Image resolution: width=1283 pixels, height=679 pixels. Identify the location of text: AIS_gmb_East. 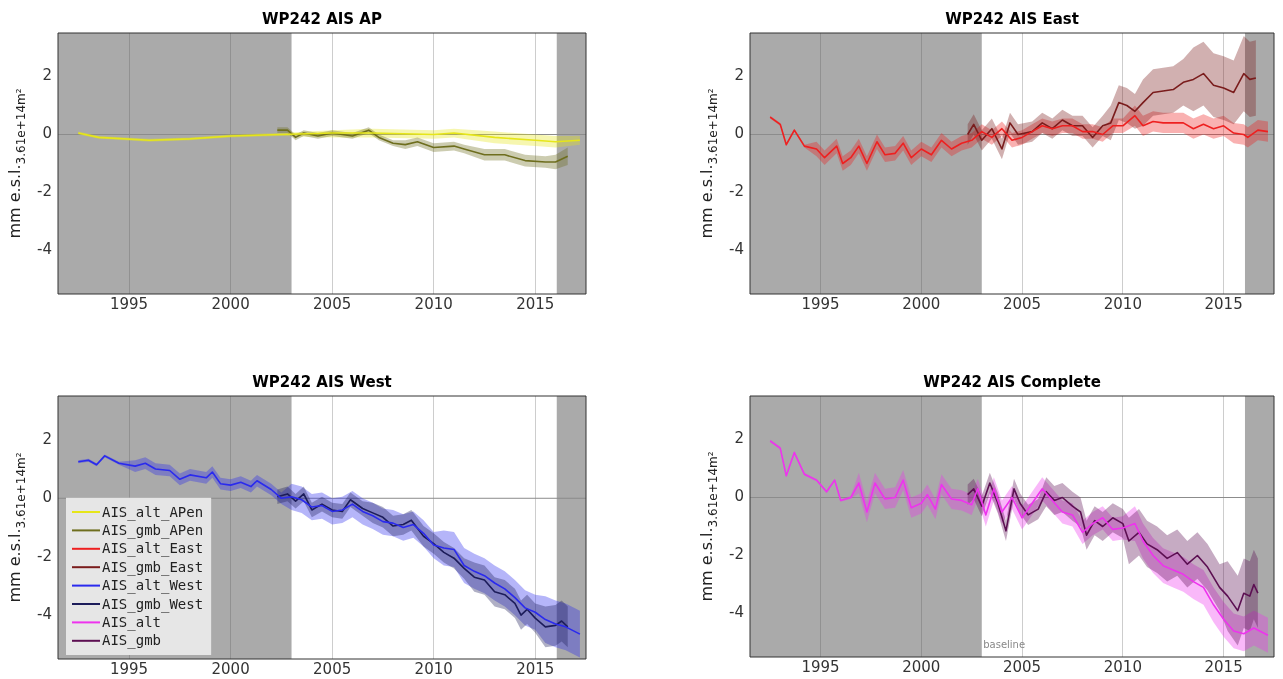
(153, 566).